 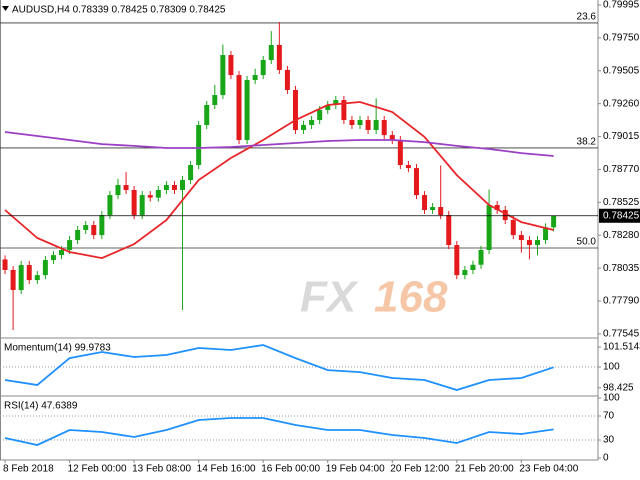 What do you see at coordinates (621, 334) in the screenshot?
I see `y-tick-label: 0.77545` at bounding box center [621, 334].